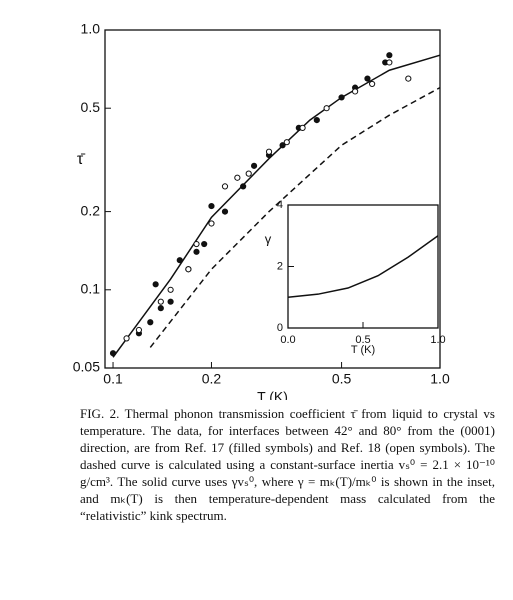 This screenshot has height=600, width=513. What do you see at coordinates (212, 379) in the screenshot?
I see `x-tick-label: 0.2` at bounding box center [212, 379].